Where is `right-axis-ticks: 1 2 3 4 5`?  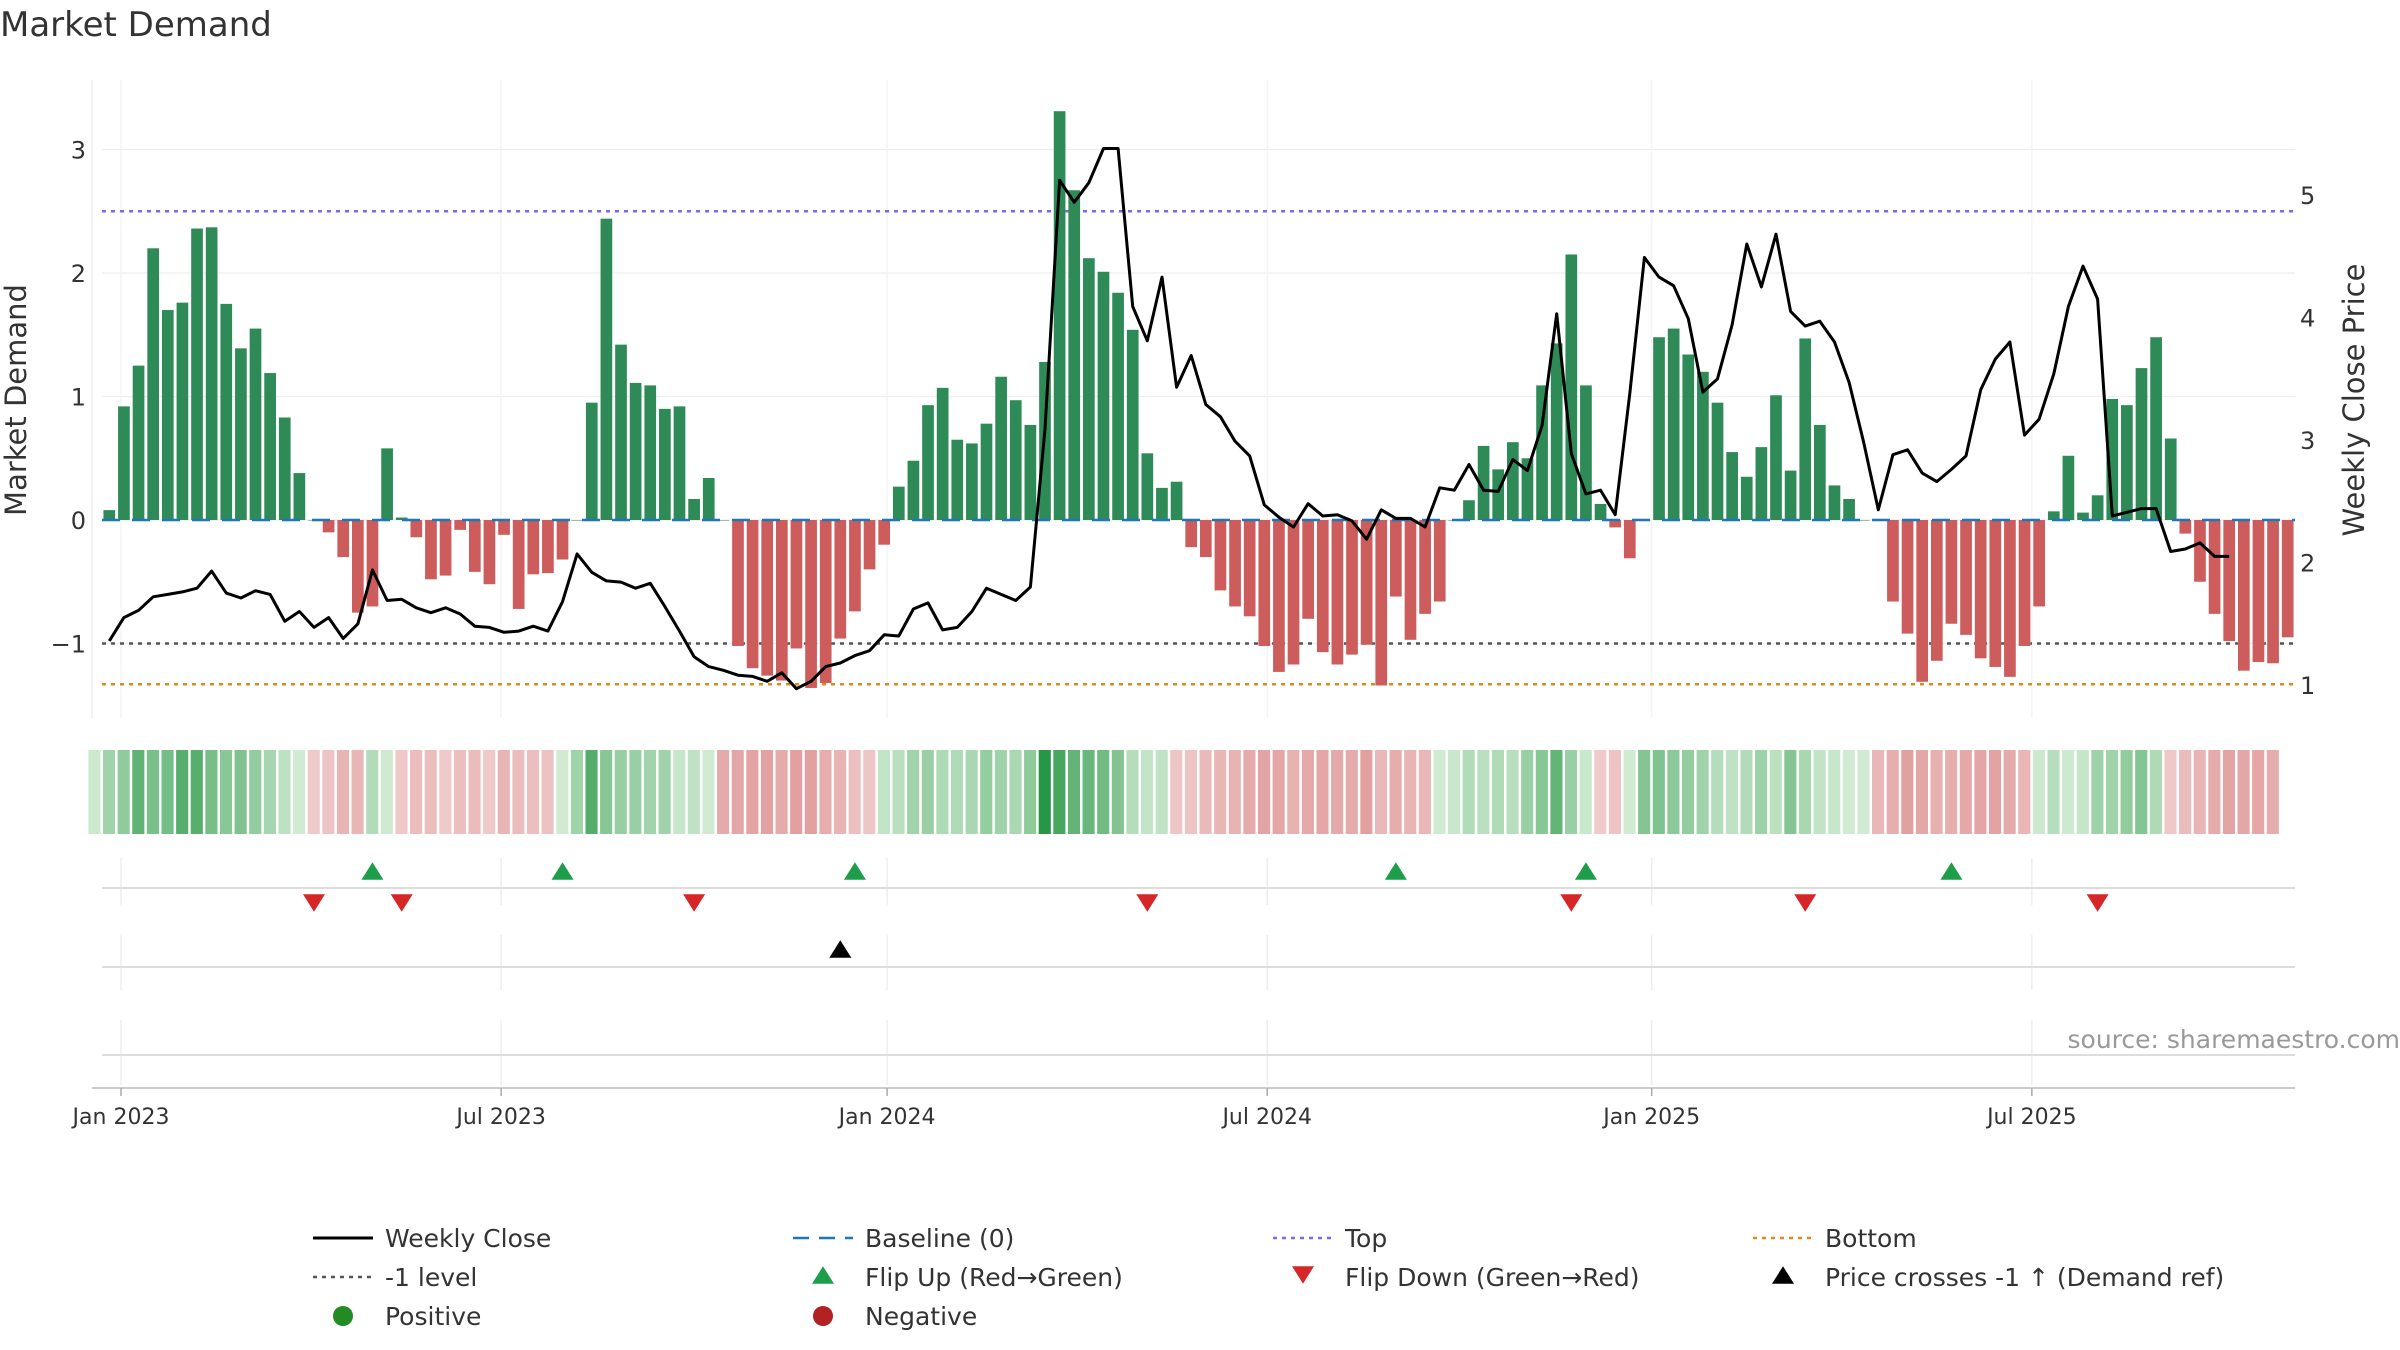
right-axis-ticks: 1 2 3 4 5 is located at coordinates (2307, 441).